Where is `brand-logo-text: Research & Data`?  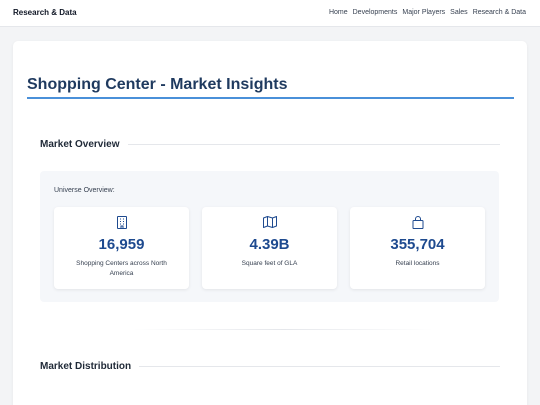
brand-logo-text: Research & Data is located at coordinates (45, 12).